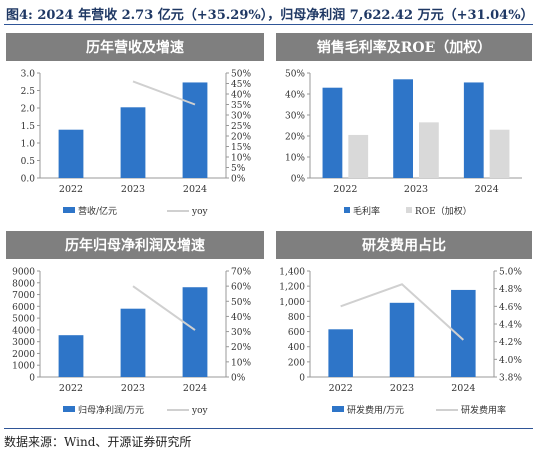  Describe the element at coordinates (295, 159) in the screenshot. I see `y-tick-label-left: 10%` at that location.